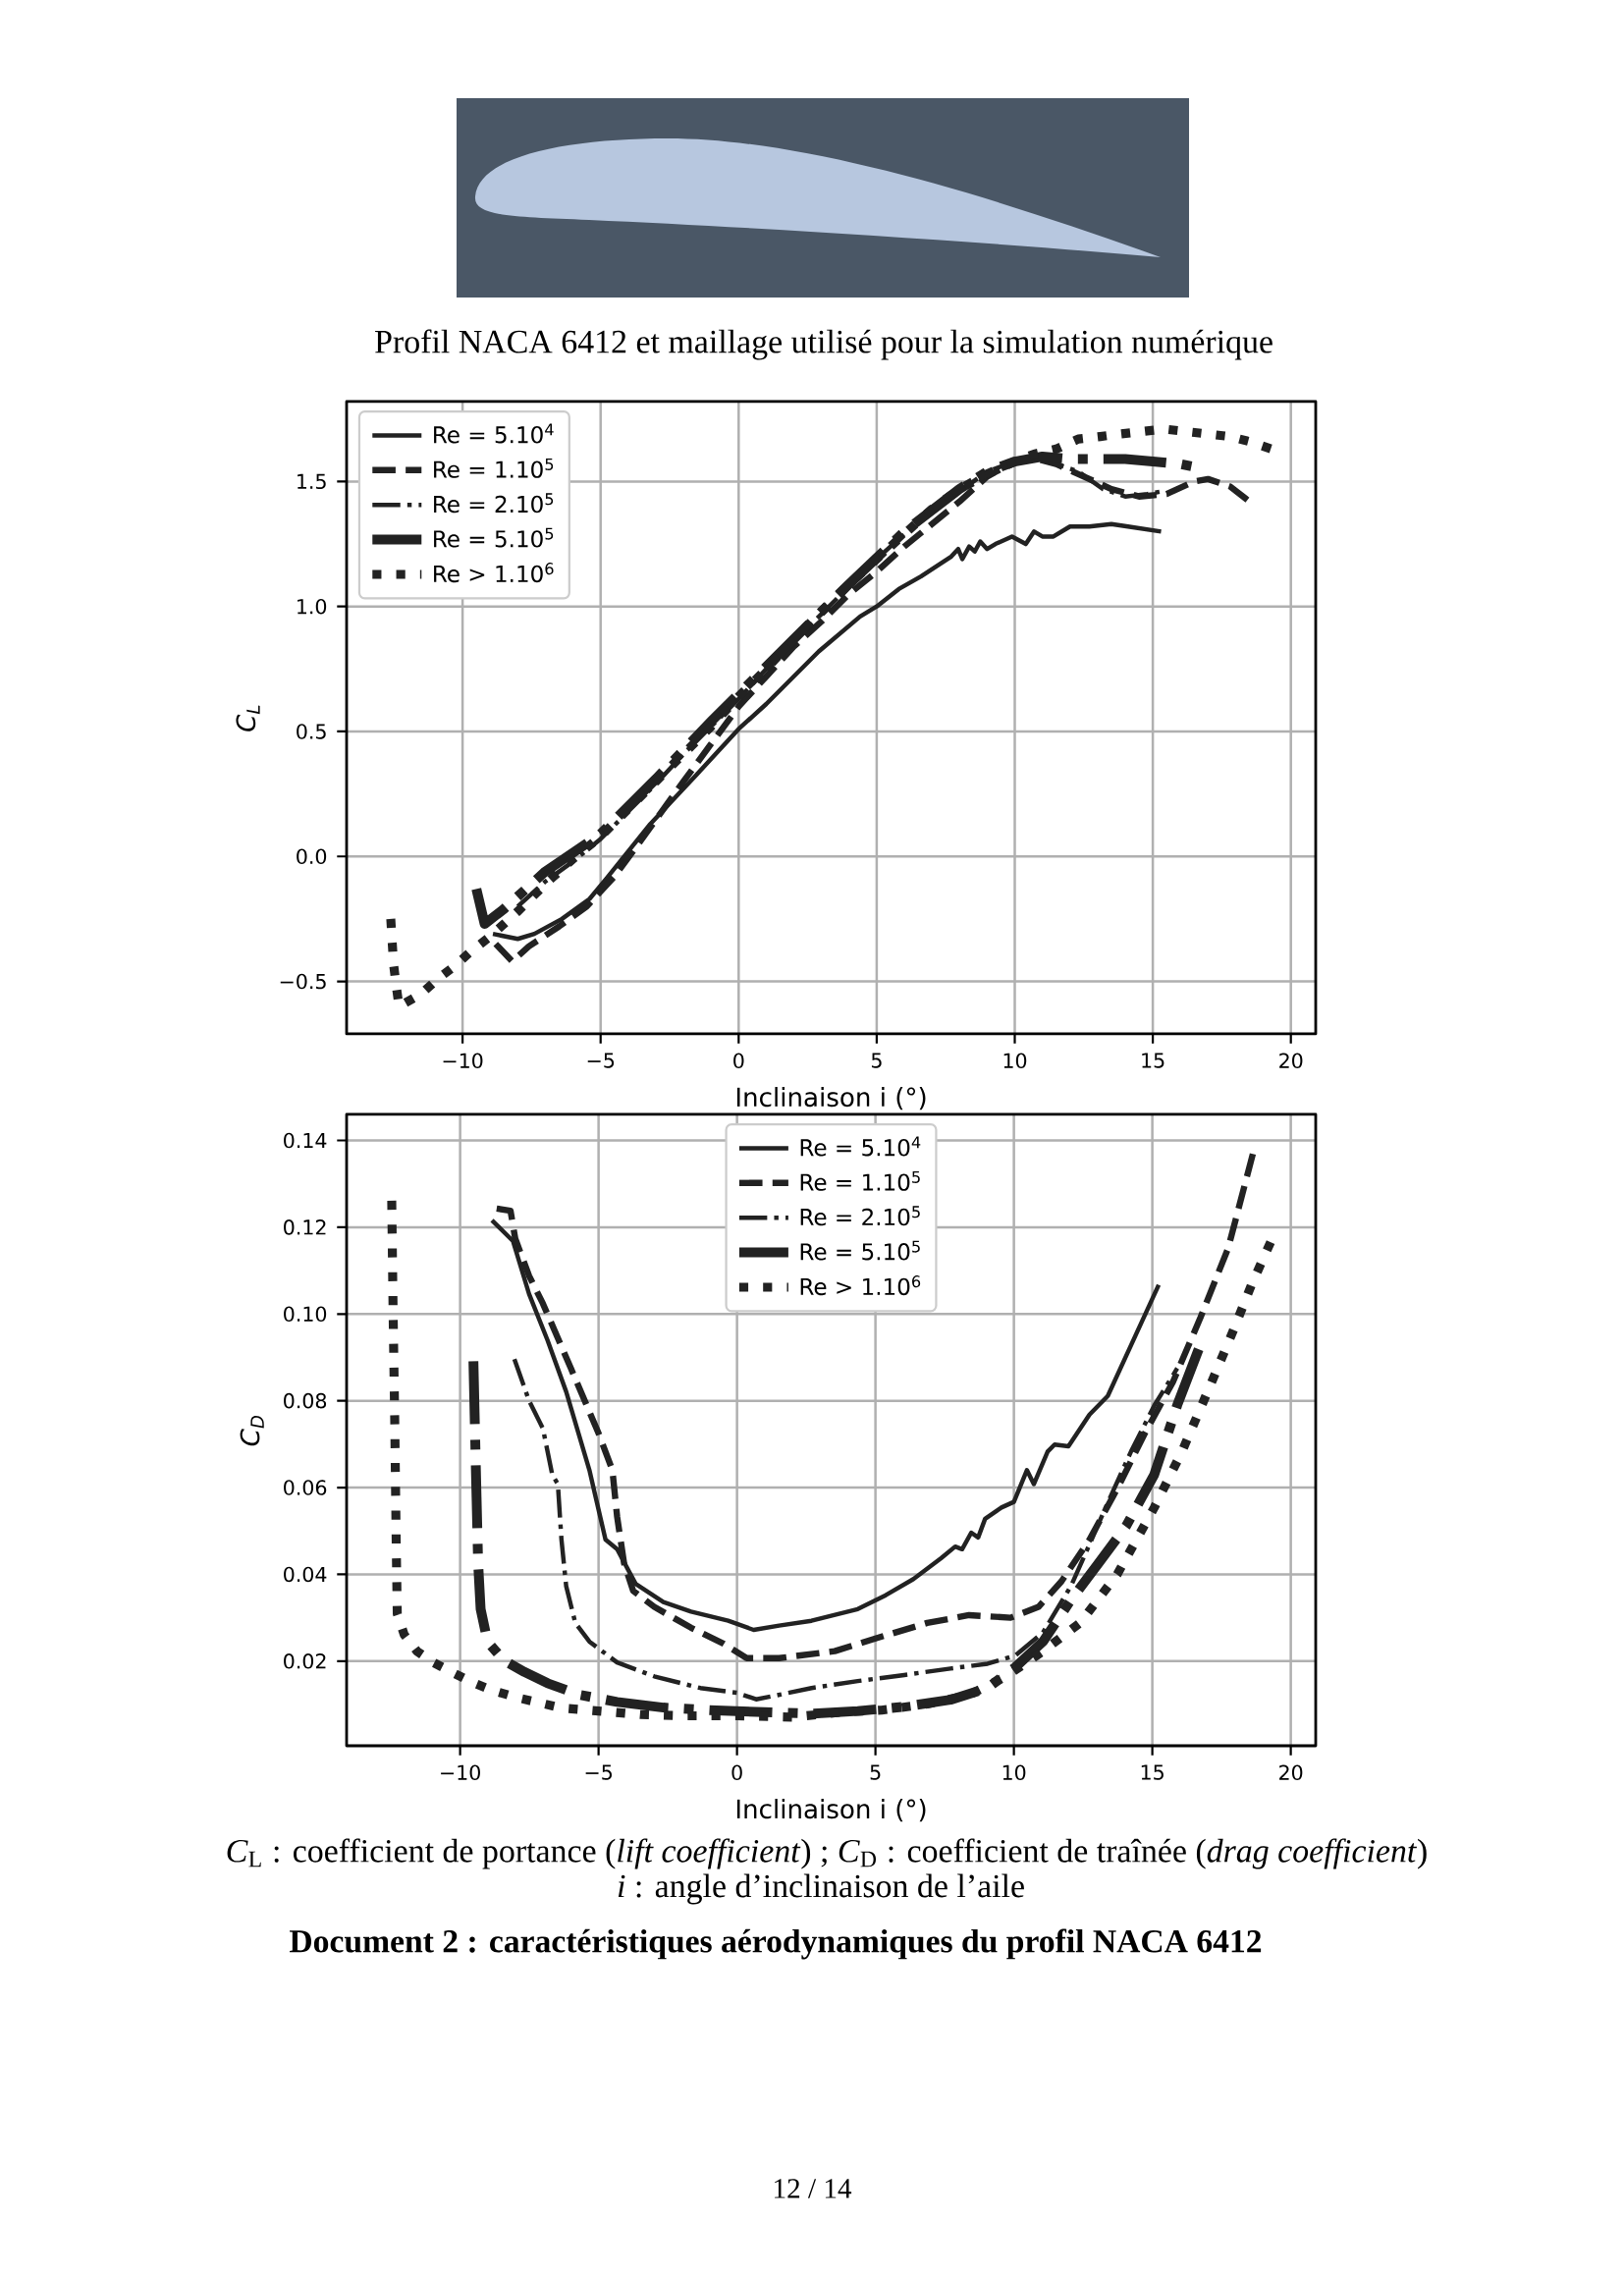 The image size is (1624, 2274). What do you see at coordinates (305, 1574) in the screenshot?
I see `y-tick-label: 0.04` at bounding box center [305, 1574].